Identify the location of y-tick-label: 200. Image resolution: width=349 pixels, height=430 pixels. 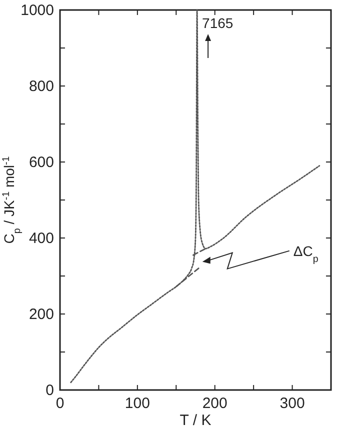
(41, 314).